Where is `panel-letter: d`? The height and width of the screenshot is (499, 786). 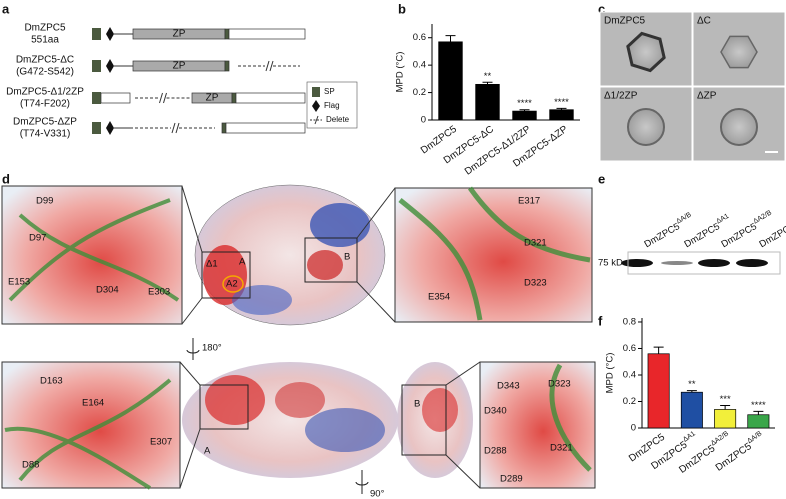 panel-letter: d is located at coordinates (6, 178).